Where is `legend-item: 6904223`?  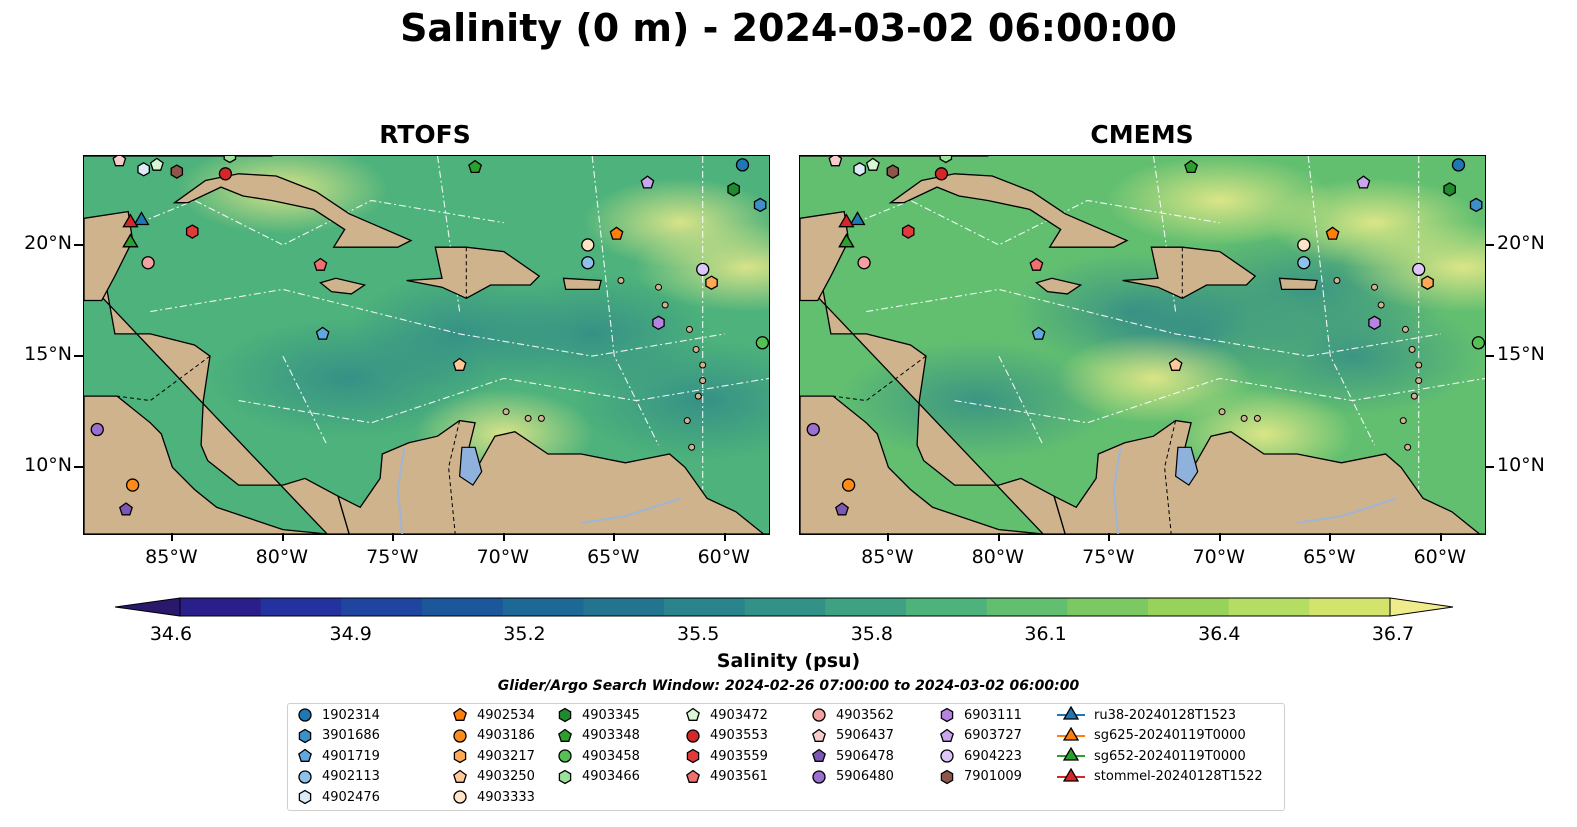
legend-item: 6904223 is located at coordinates (980, 756).